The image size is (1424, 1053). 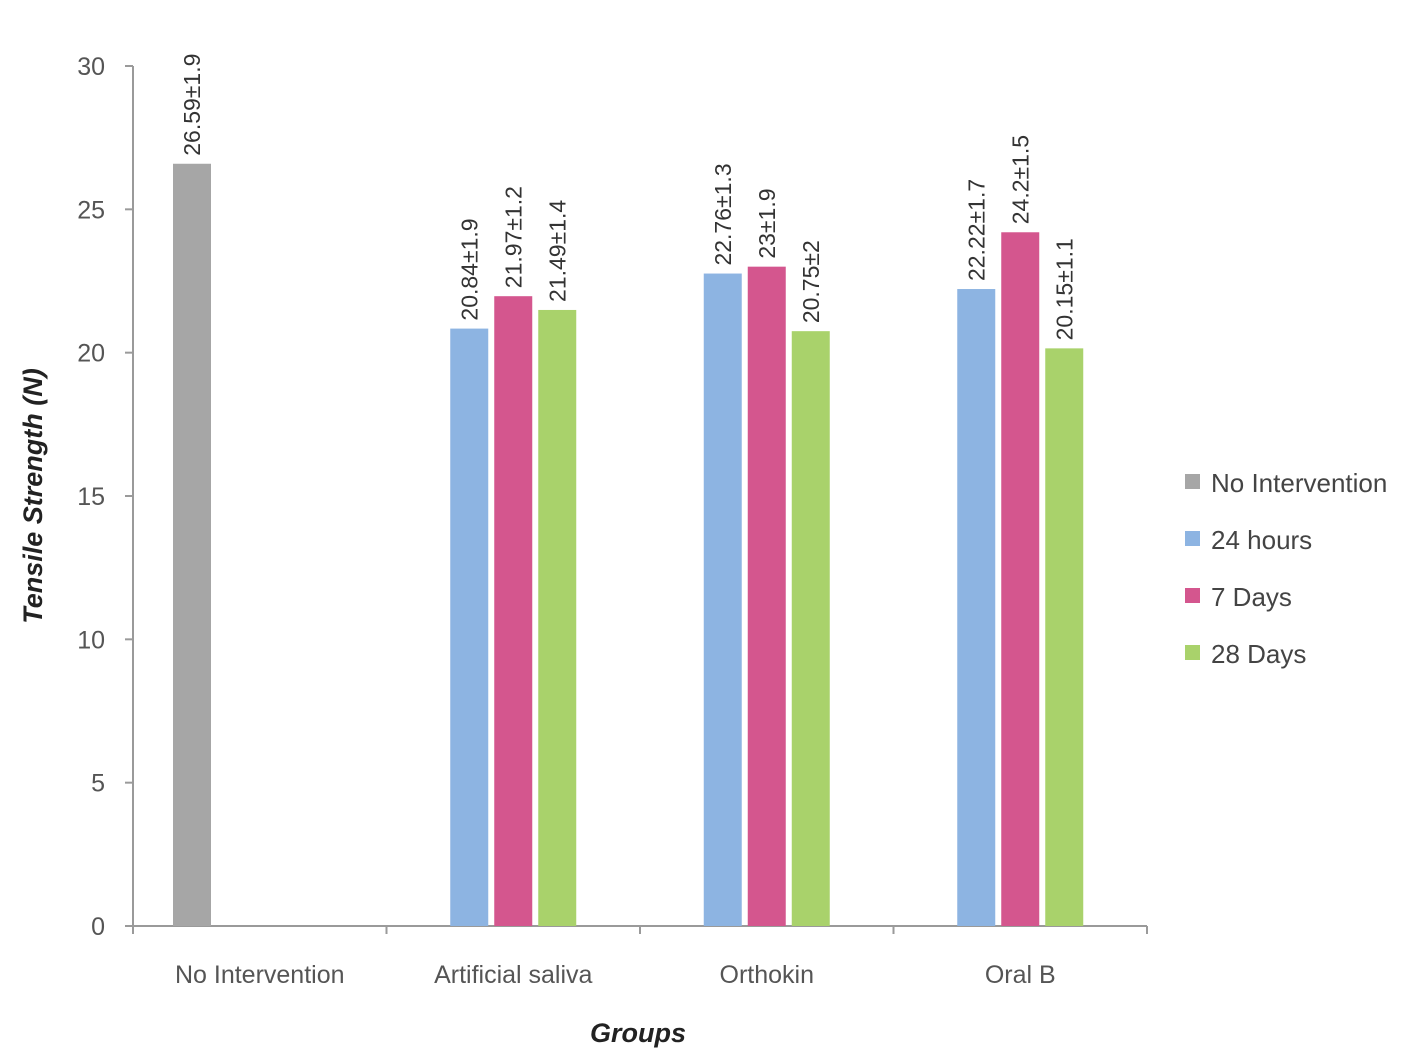 I want to click on y-tick-label: 20, so click(x=91, y=354).